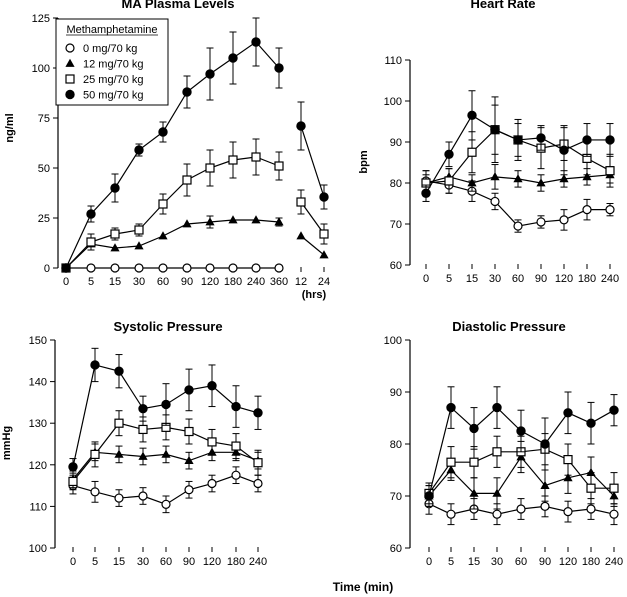 This screenshot has width=627, height=597. What do you see at coordinates (165, 411) in the screenshot?
I see `series-50-mg-70-kg` at bounding box center [165, 411].